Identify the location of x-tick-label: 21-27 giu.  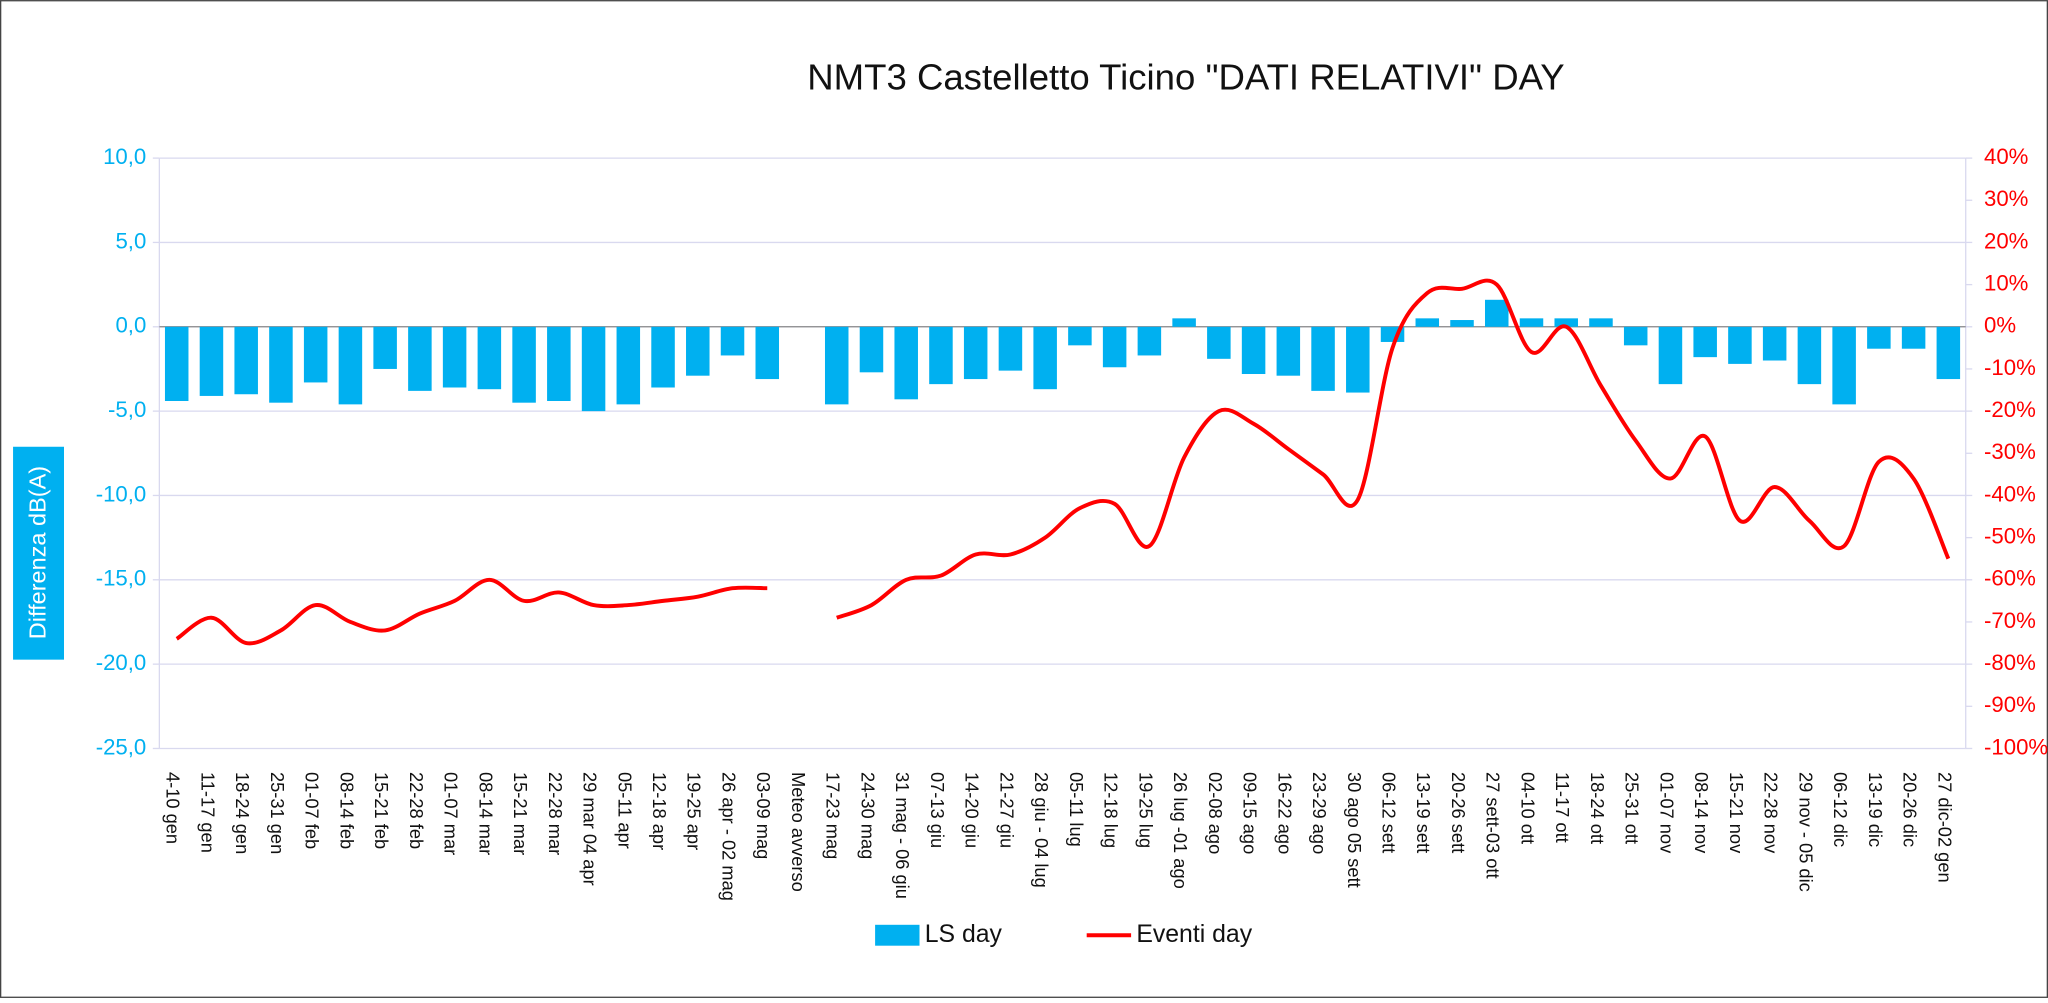
(1006, 810).